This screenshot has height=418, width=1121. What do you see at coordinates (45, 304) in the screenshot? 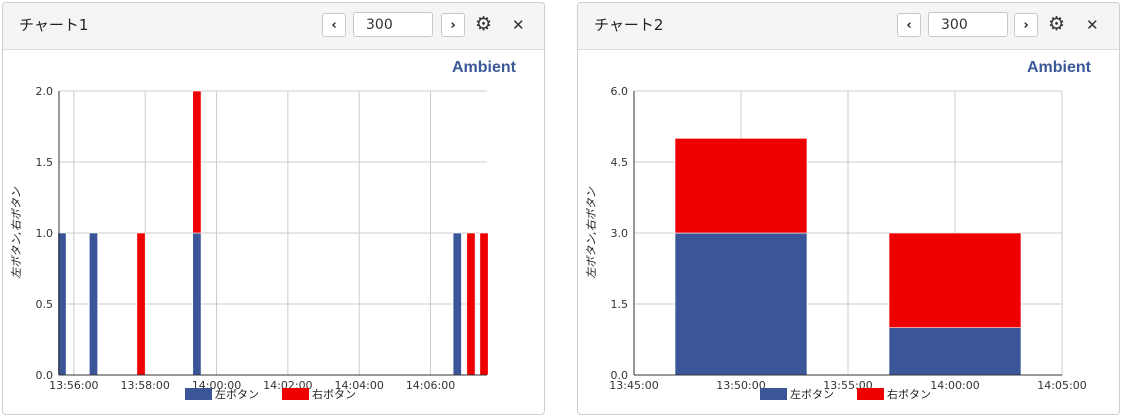
I see `y-tick-label: 0.5` at bounding box center [45, 304].